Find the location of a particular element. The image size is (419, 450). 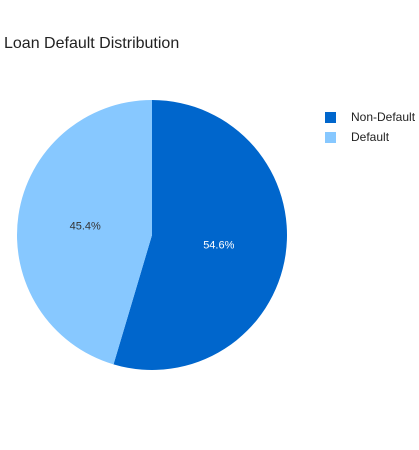

legend: Non-Default Default is located at coordinates (370, 127).